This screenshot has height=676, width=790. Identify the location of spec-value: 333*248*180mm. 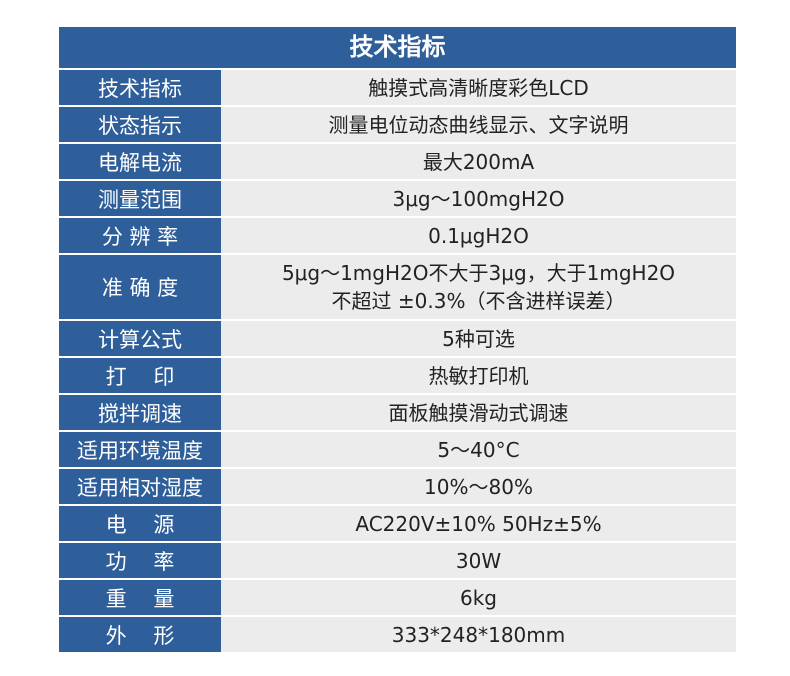
(478, 634).